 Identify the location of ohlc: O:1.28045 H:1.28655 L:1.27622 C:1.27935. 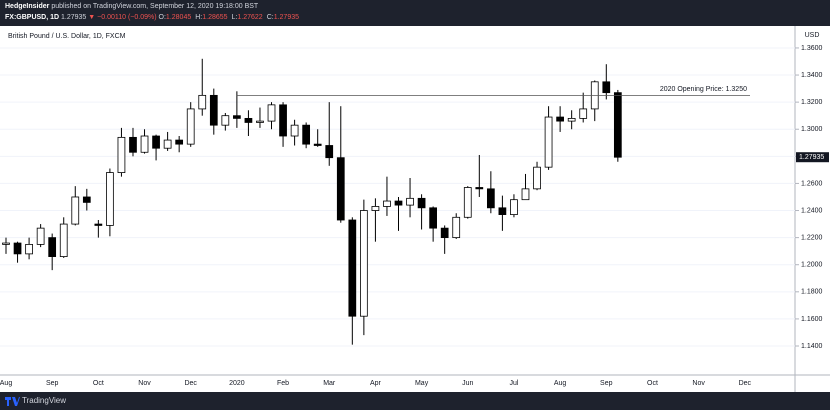
(231, 17).